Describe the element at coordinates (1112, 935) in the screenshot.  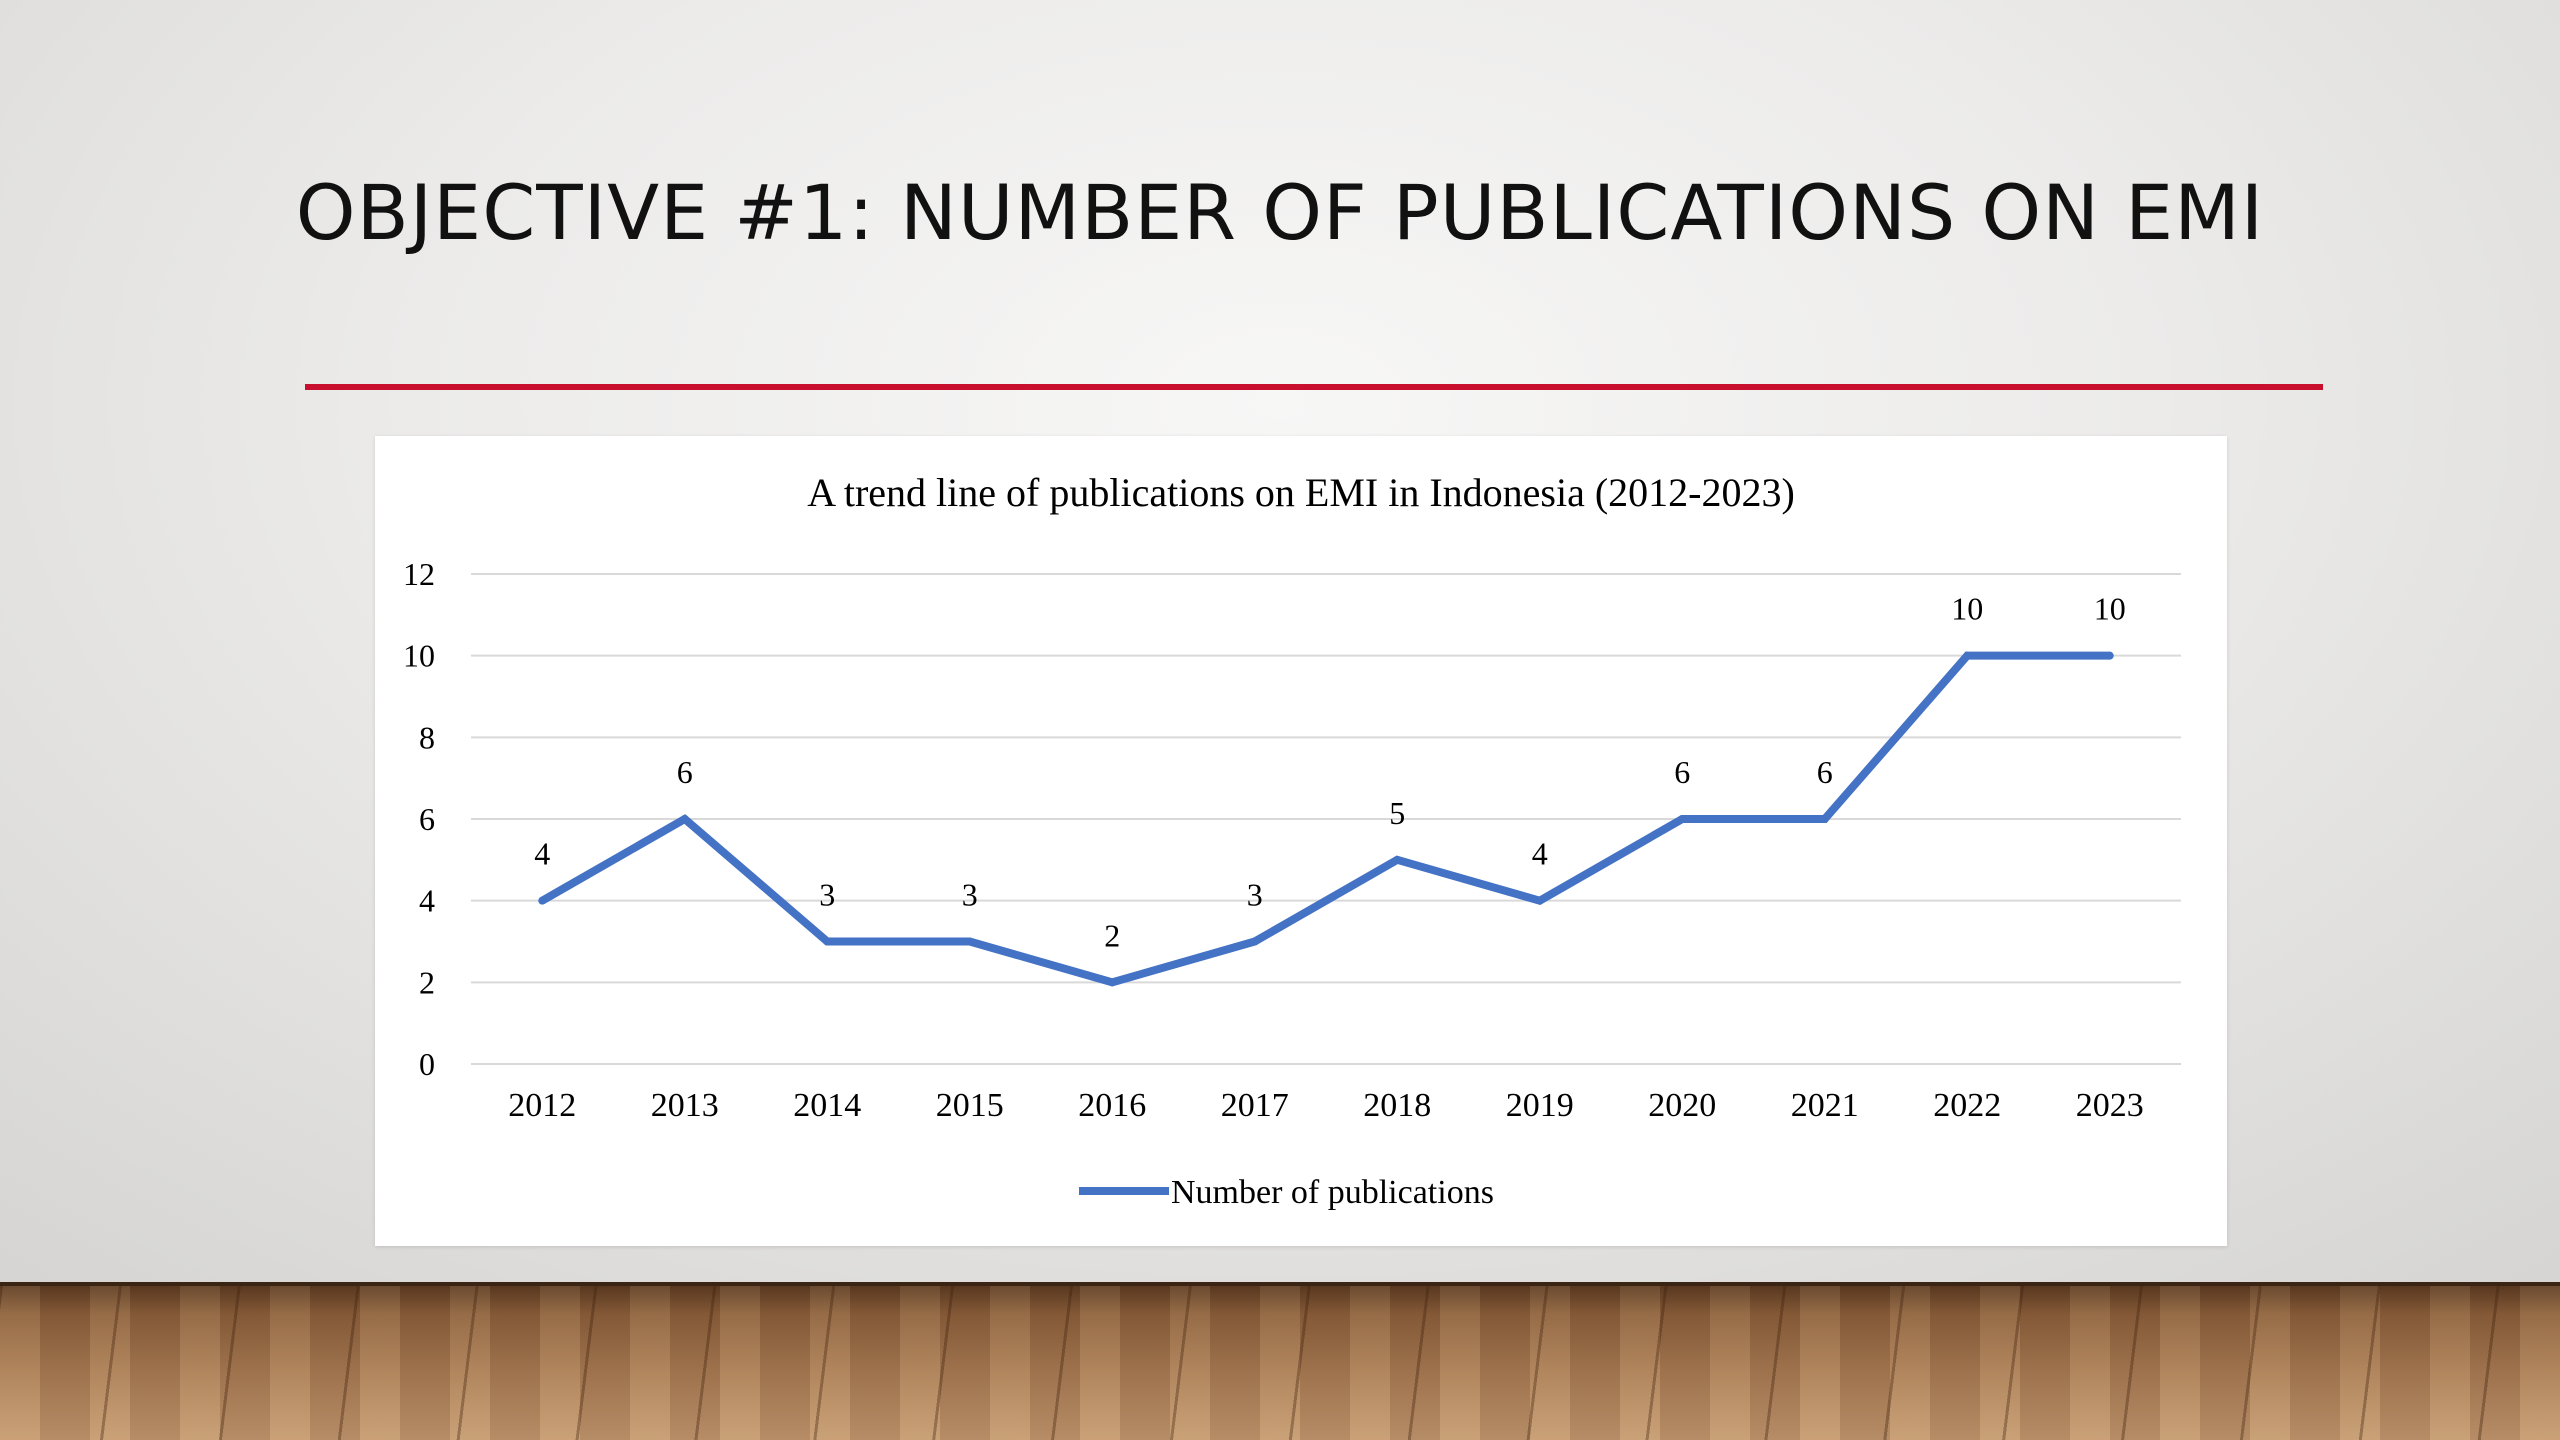
I see `data-label: 2` at that location.